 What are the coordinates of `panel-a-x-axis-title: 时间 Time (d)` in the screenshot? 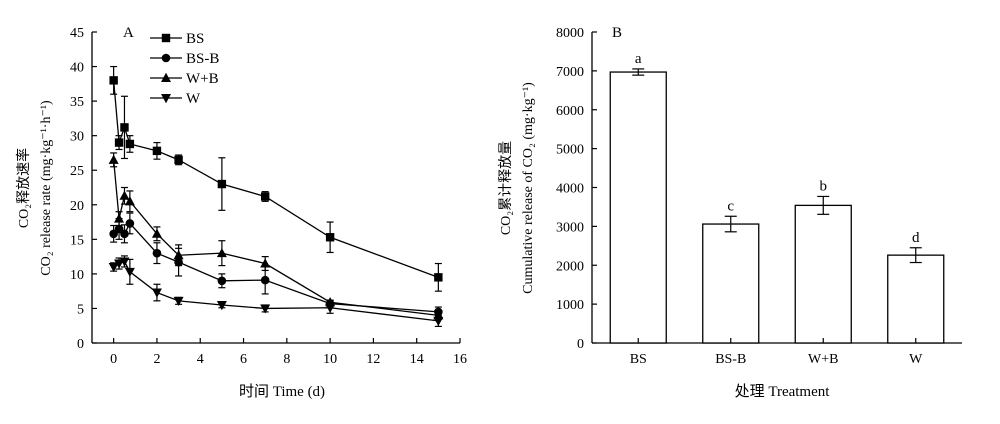 It's located at (282, 391).